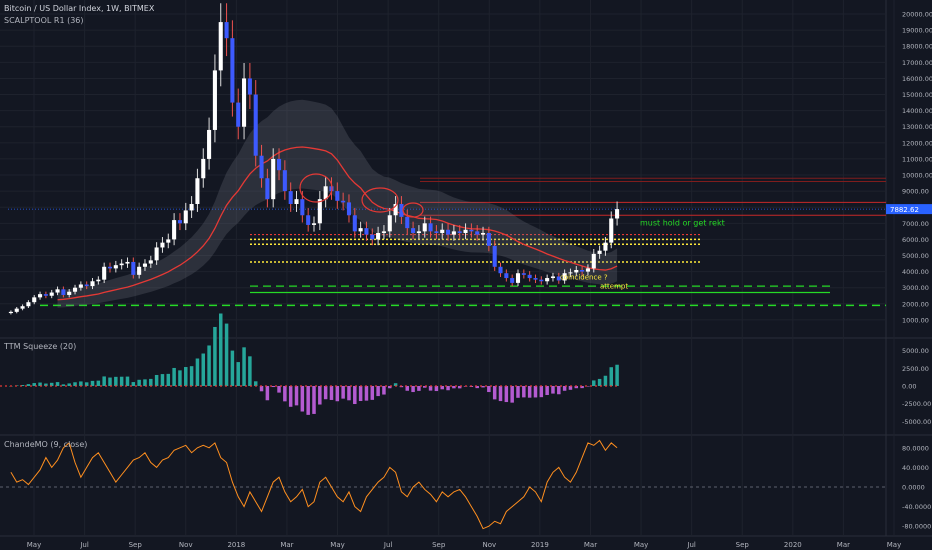 The width and height of the screenshot is (932, 550). I want to click on squeeze-tick-label: 5000.00, so click(915, 351).